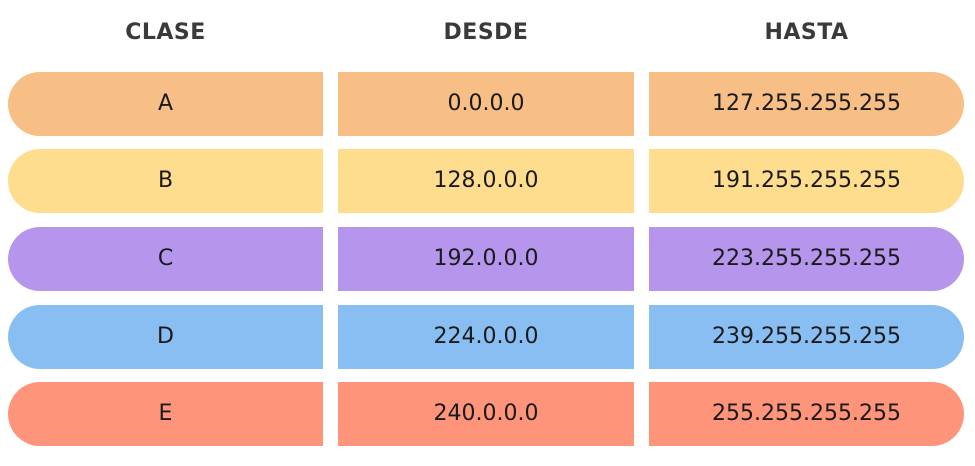 Image resolution: width=975 pixels, height=466 pixels. I want to click on row-e-hasta: 255.255.255.255, so click(806, 414).